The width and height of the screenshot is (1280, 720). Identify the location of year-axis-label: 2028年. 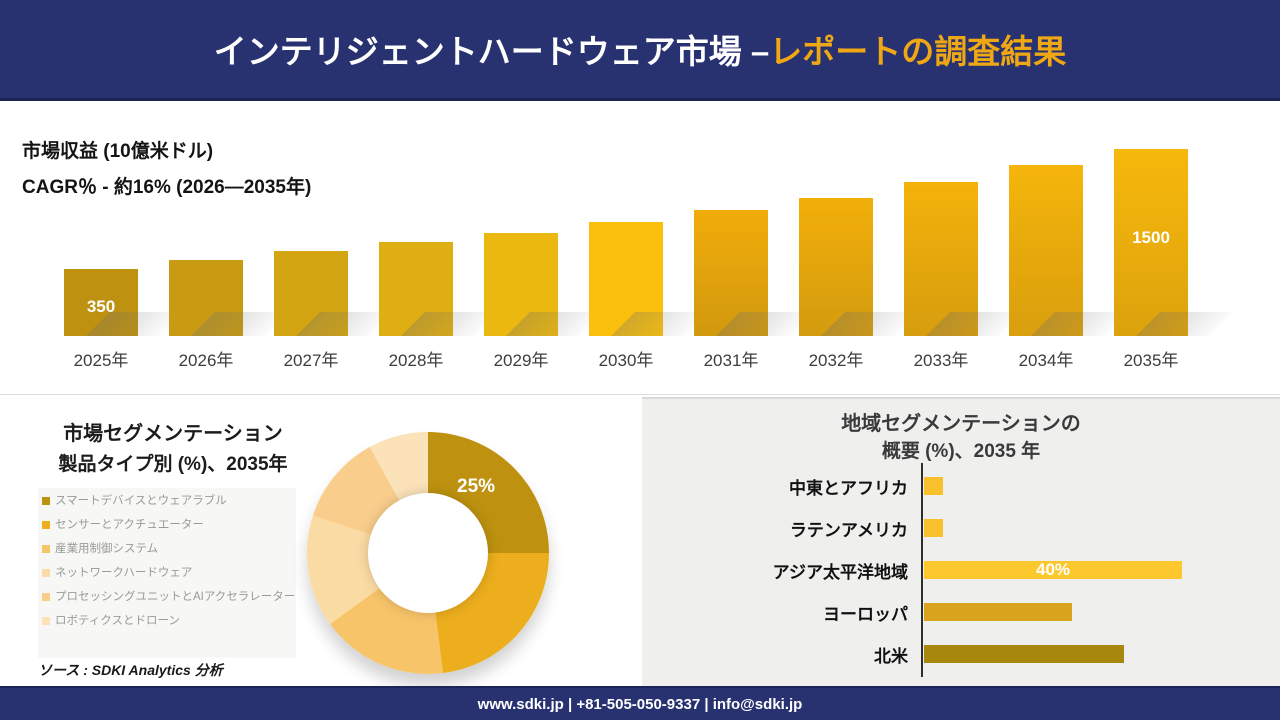
(416, 360).